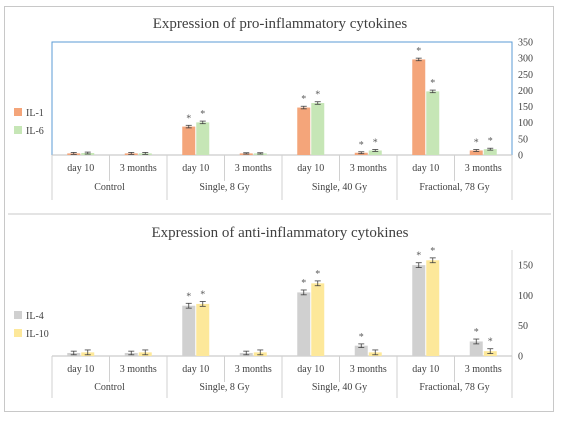  Describe the element at coordinates (525, 75) in the screenshot. I see `y-tick-label: 250` at that location.